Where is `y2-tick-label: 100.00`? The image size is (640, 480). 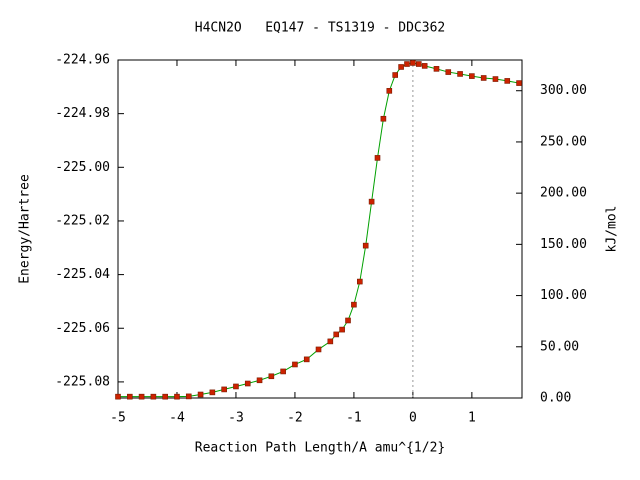 y2-tick-label: 100.00 is located at coordinates (563, 295).